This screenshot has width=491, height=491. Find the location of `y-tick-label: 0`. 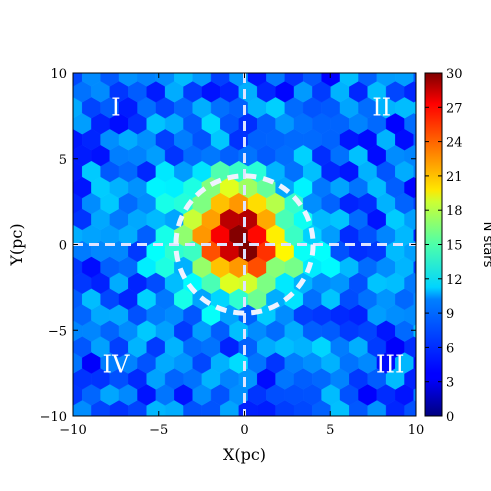

y-tick-label: 0 is located at coordinates (63, 246).